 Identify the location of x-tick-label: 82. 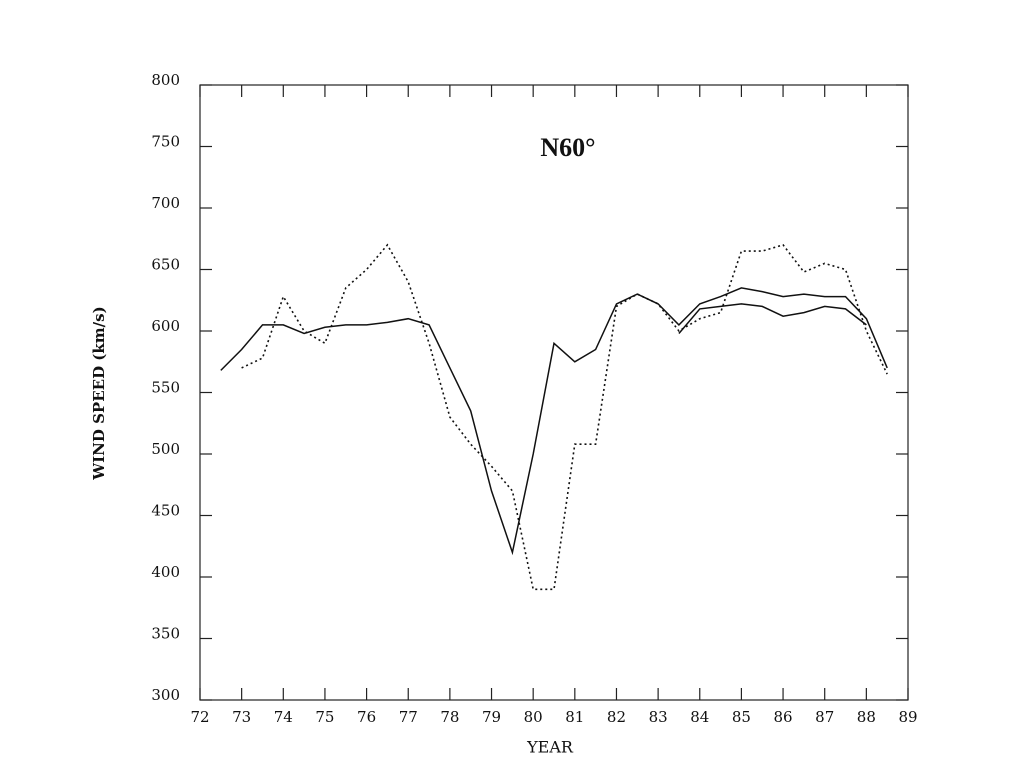
(616, 717).